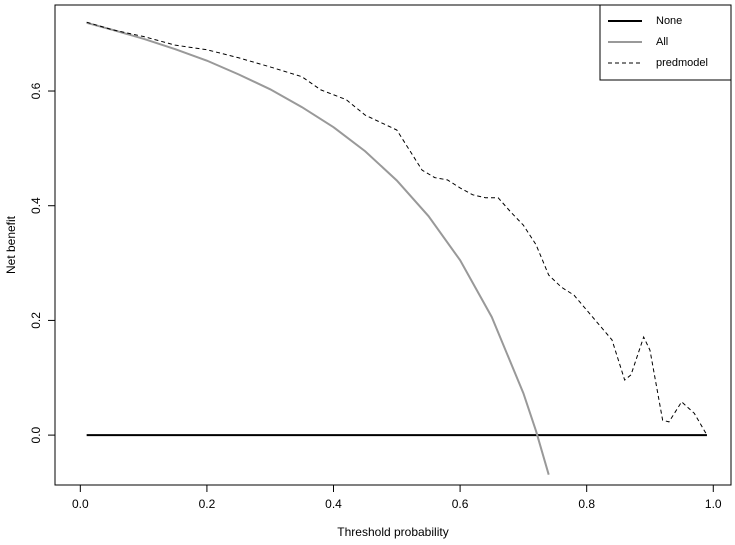  What do you see at coordinates (586, 504) in the screenshot?
I see `x-tick-label: 0.8` at bounding box center [586, 504].